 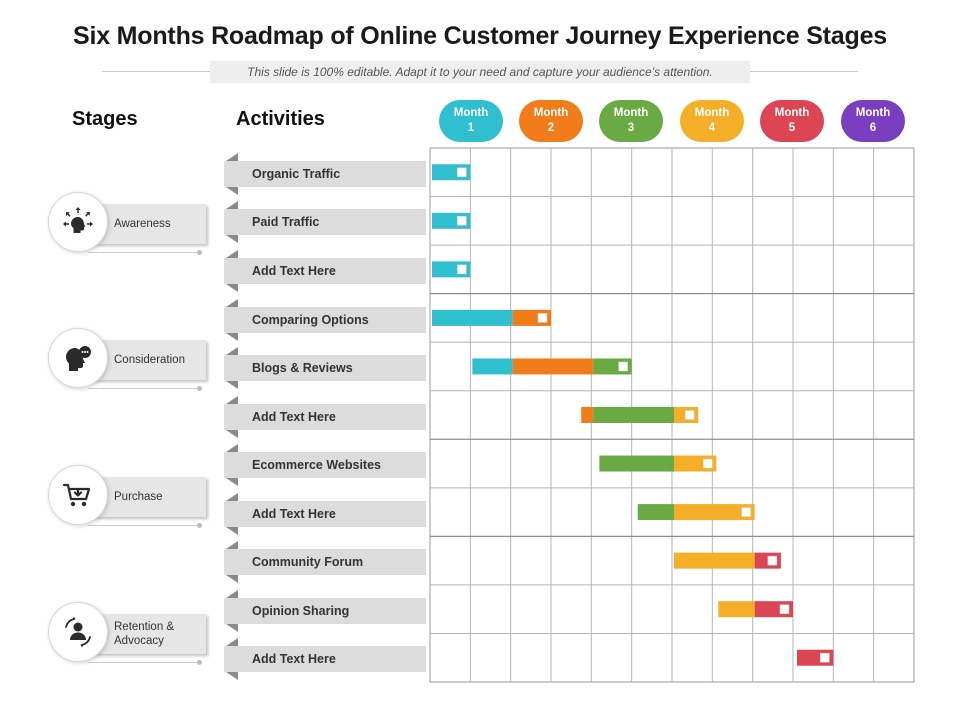 I want to click on month-pill-line2: 2, so click(x=551, y=128).